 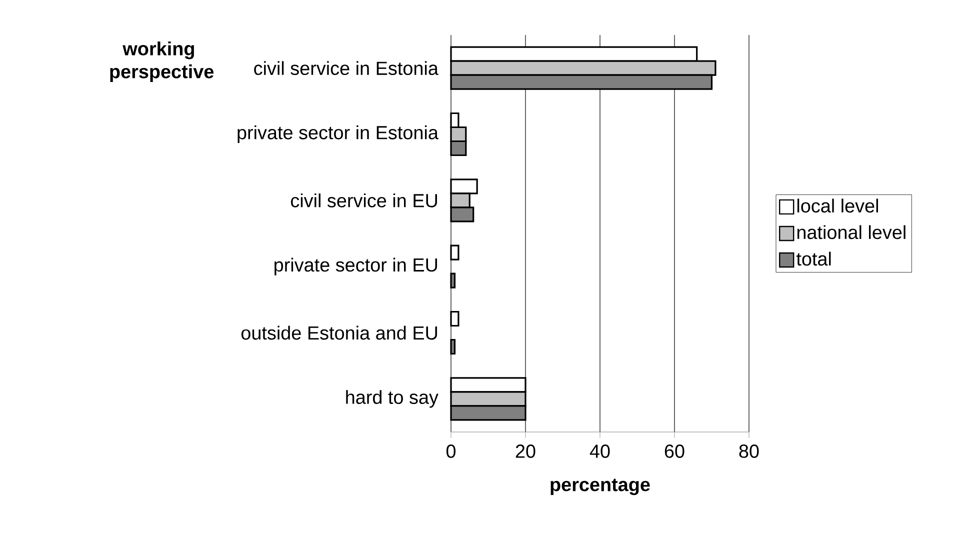 What do you see at coordinates (363, 200) in the screenshot?
I see `y-tick-label: civil service in EU` at bounding box center [363, 200].